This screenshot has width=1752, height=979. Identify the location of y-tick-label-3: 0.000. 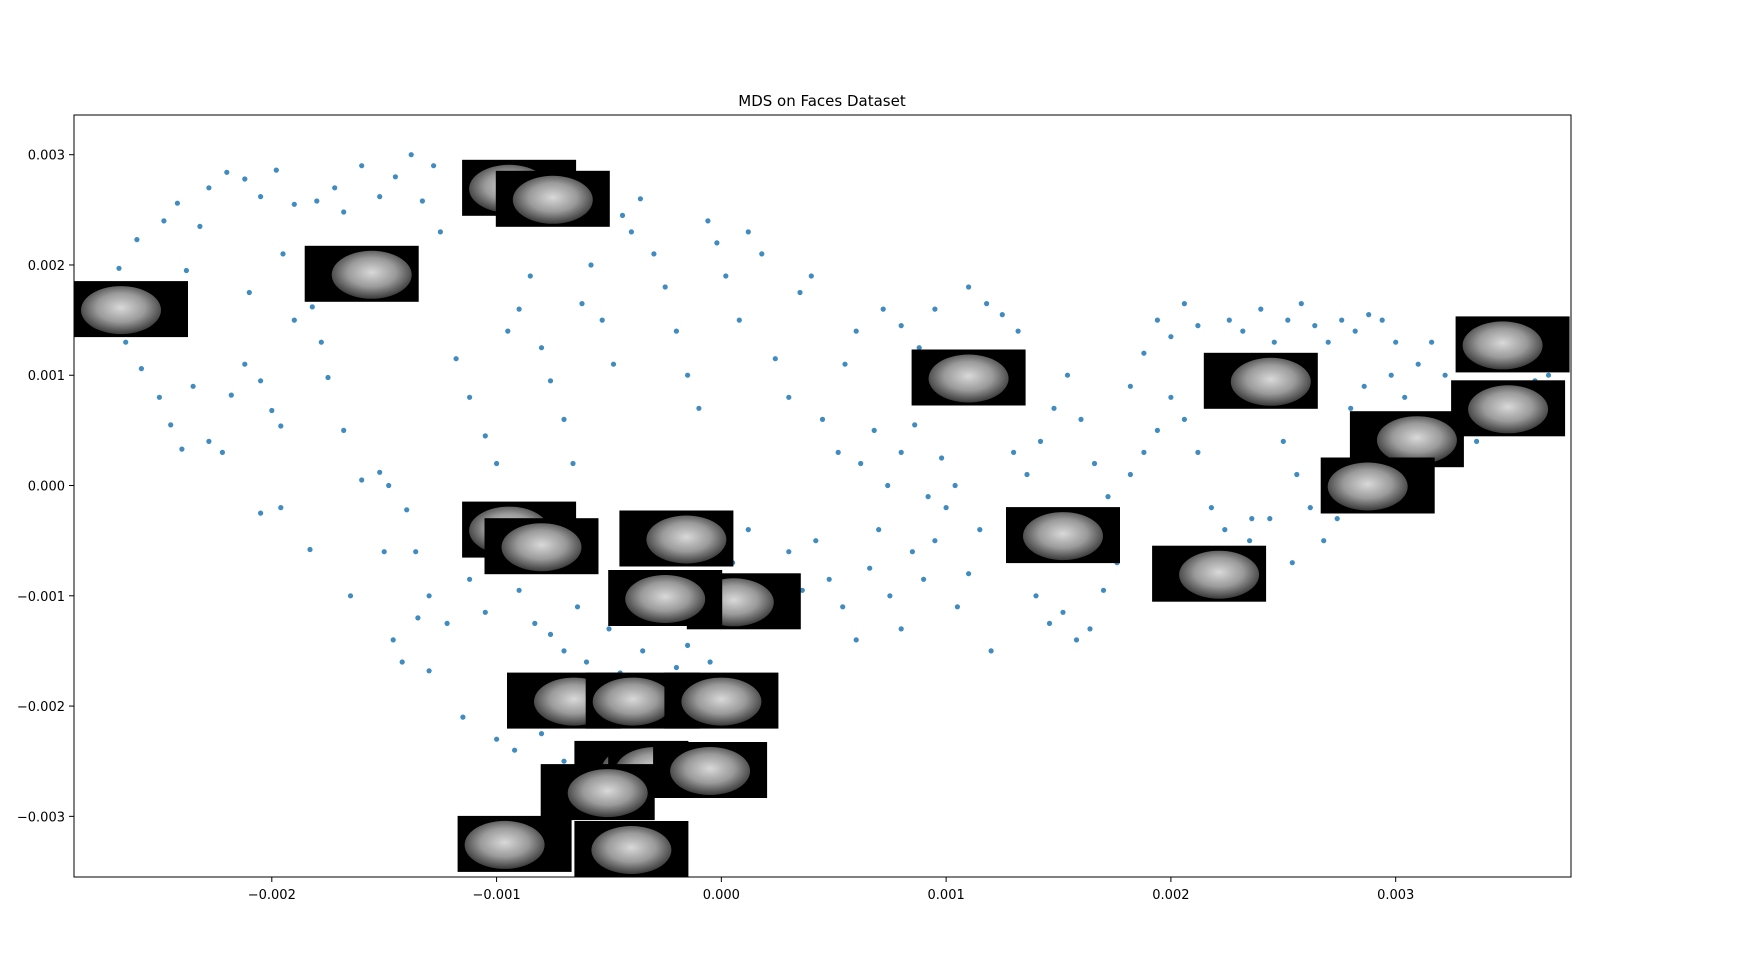
(46, 487).